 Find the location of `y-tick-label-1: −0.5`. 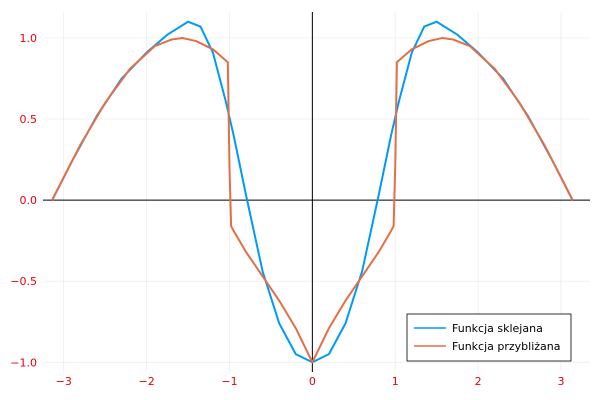

y-tick-label-1: −0.5 is located at coordinates (23, 281).